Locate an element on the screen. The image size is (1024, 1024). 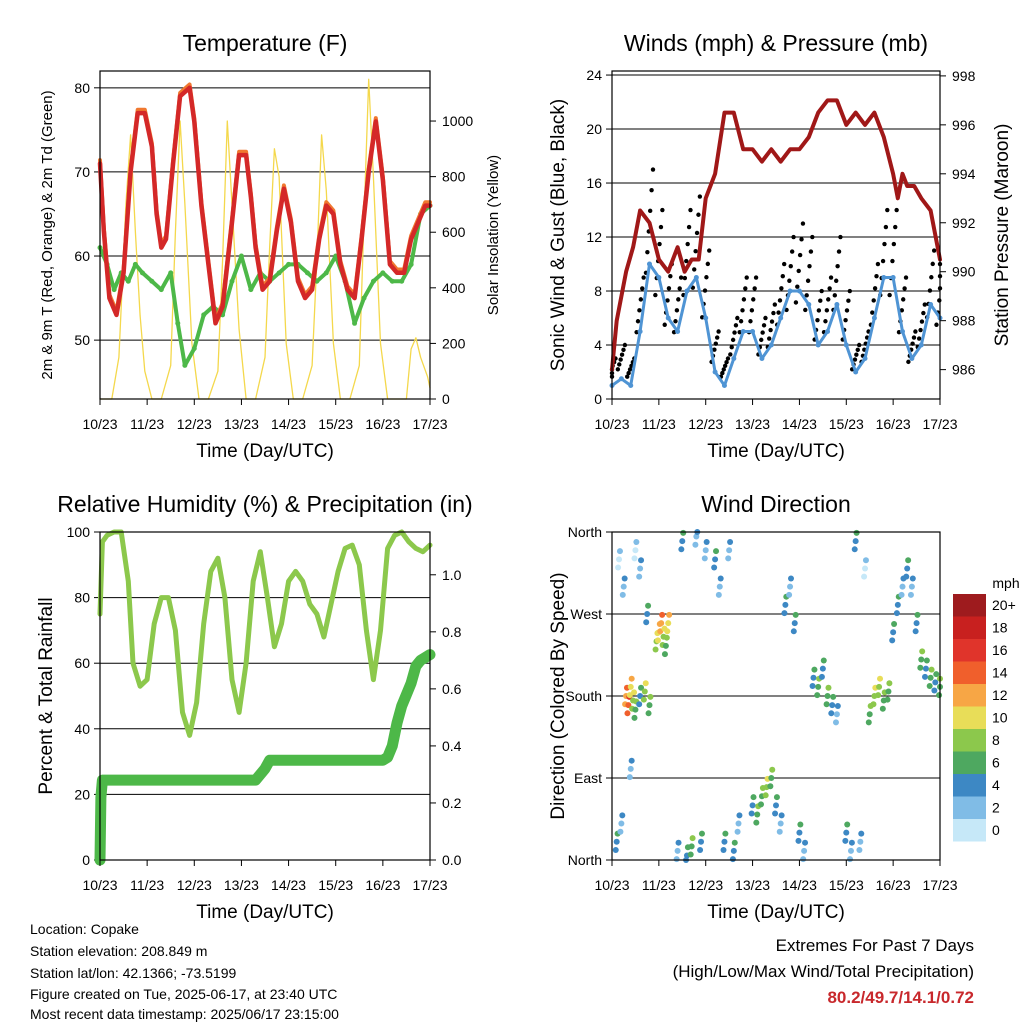
series-rh-line is located at coordinates (265, 633).